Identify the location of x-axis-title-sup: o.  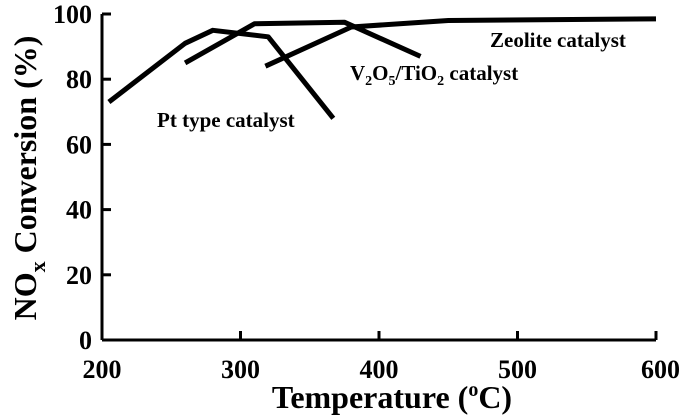
(473, 390).